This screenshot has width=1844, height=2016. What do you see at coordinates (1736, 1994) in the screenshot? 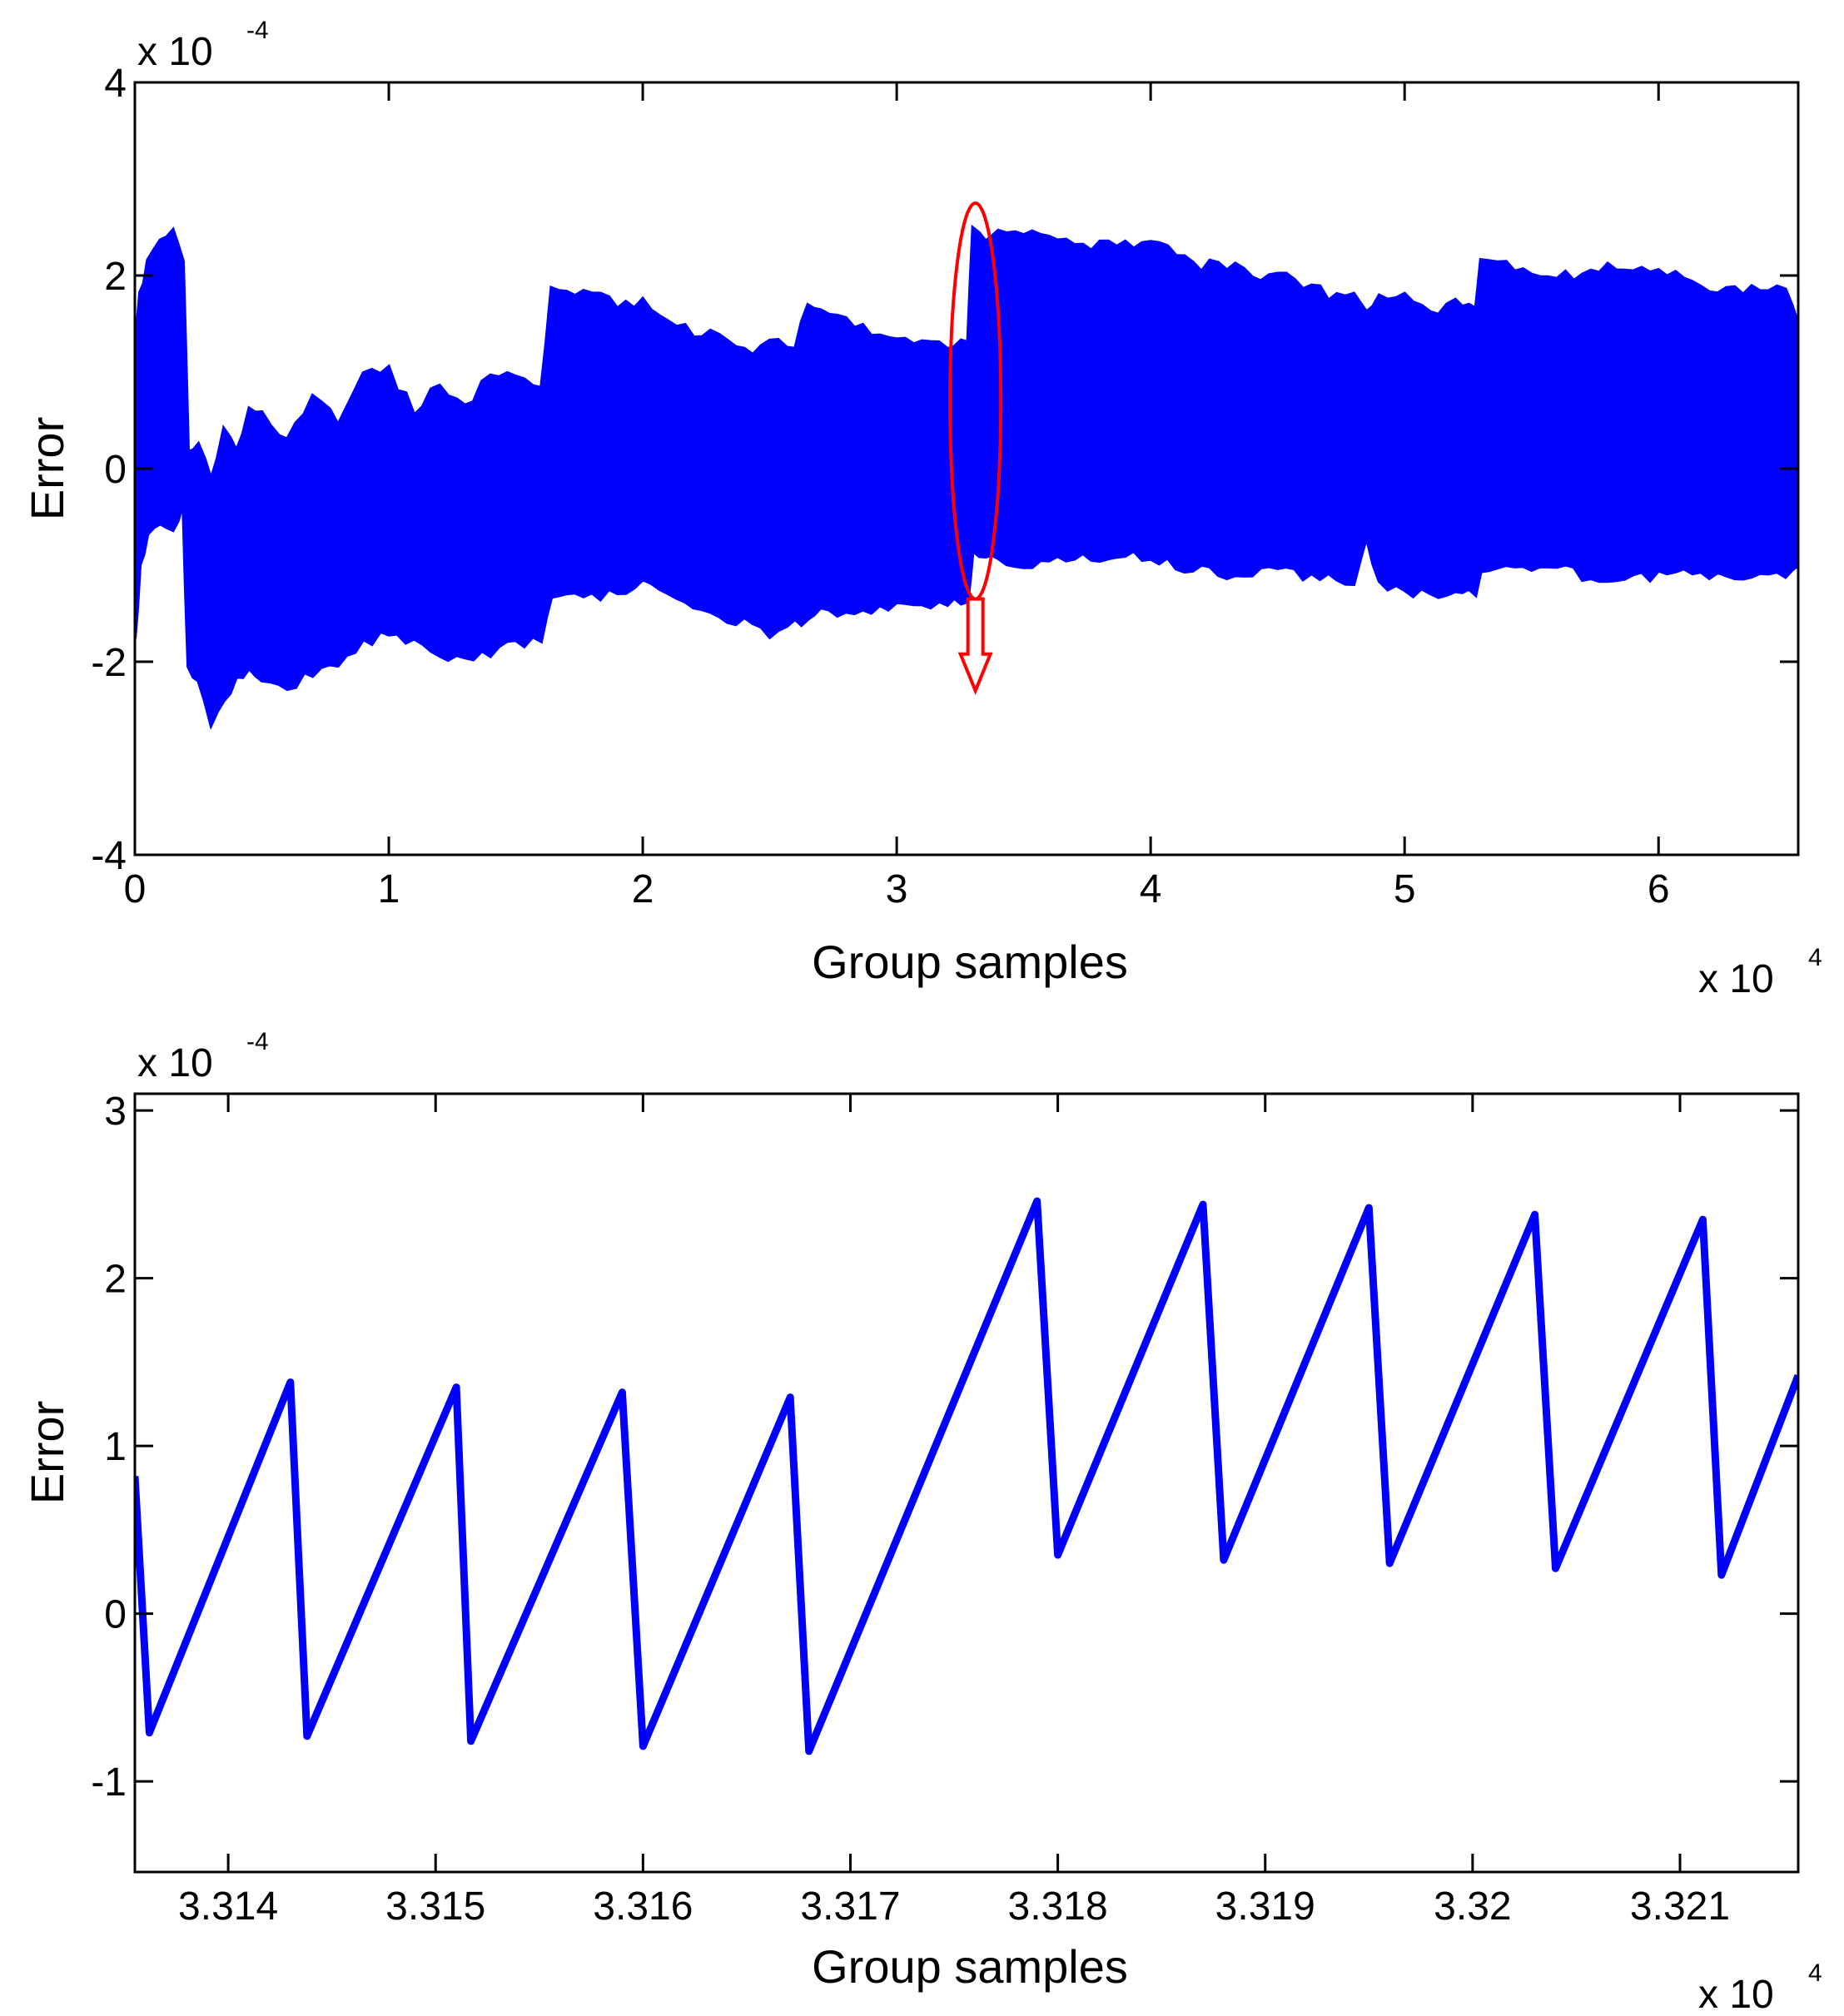
I see `bottom-x-multiplier-base: x 10` at bounding box center [1736, 1994].